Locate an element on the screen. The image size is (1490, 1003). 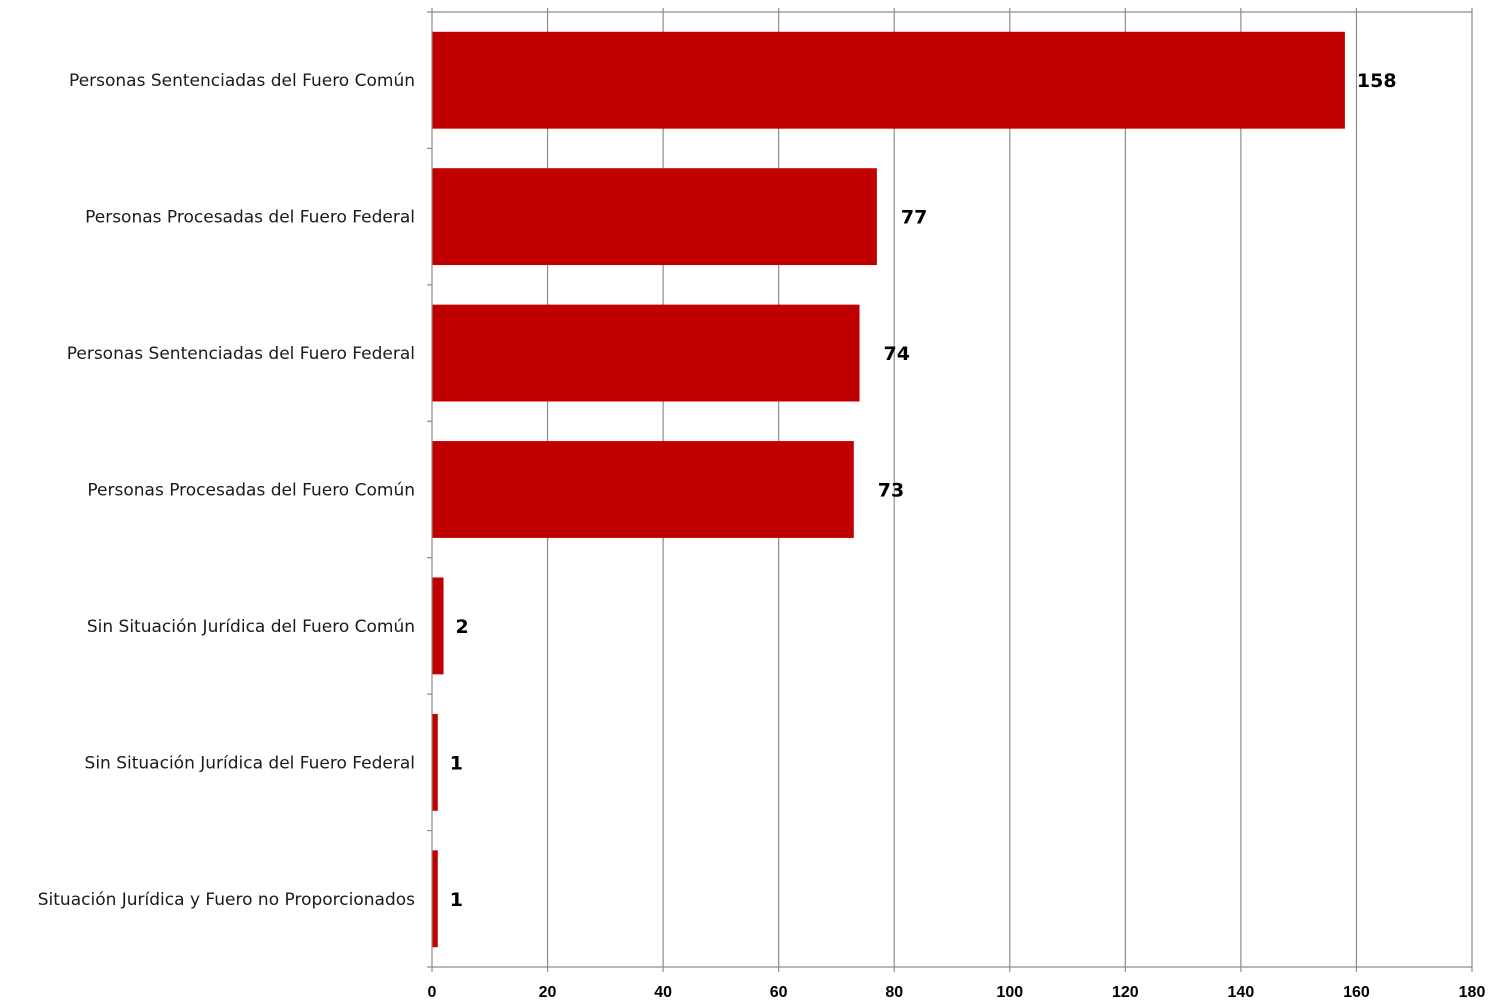
value-label: 2 is located at coordinates (462, 627).